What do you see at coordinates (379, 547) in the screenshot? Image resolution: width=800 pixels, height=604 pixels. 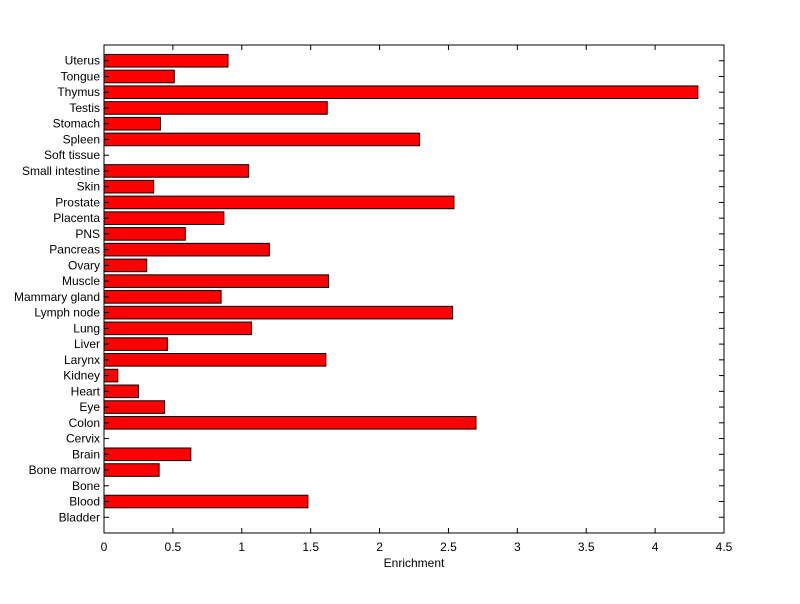 I see `x-tick-label: 2` at bounding box center [379, 547].